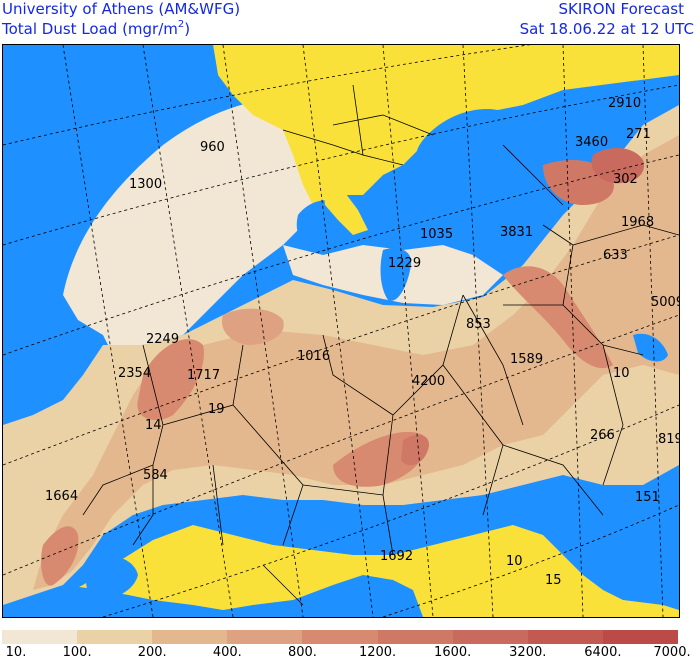  I want to click on value-19: 19, so click(216, 409).